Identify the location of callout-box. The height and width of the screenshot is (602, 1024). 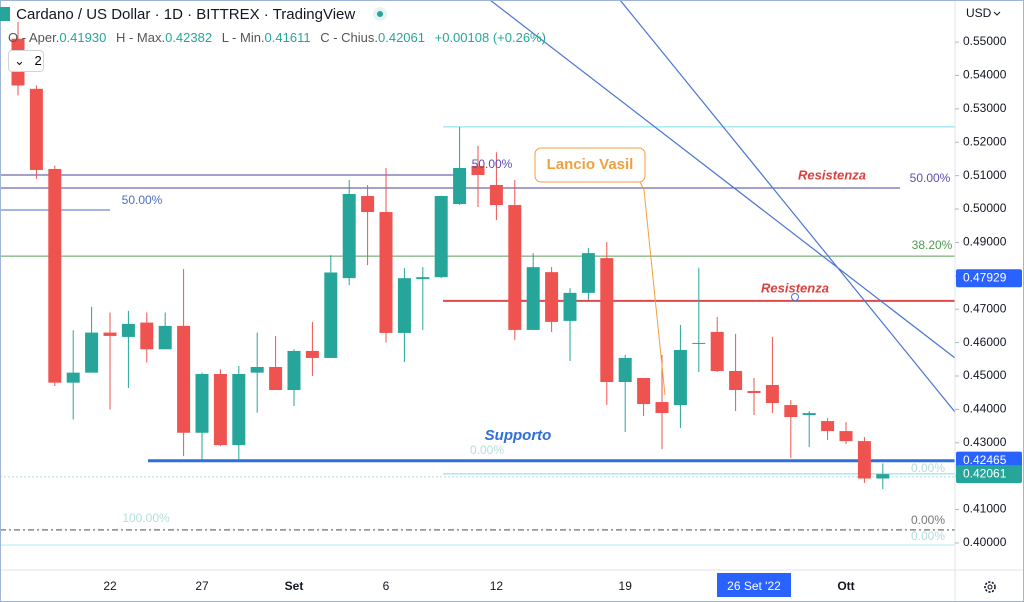
(590, 165).